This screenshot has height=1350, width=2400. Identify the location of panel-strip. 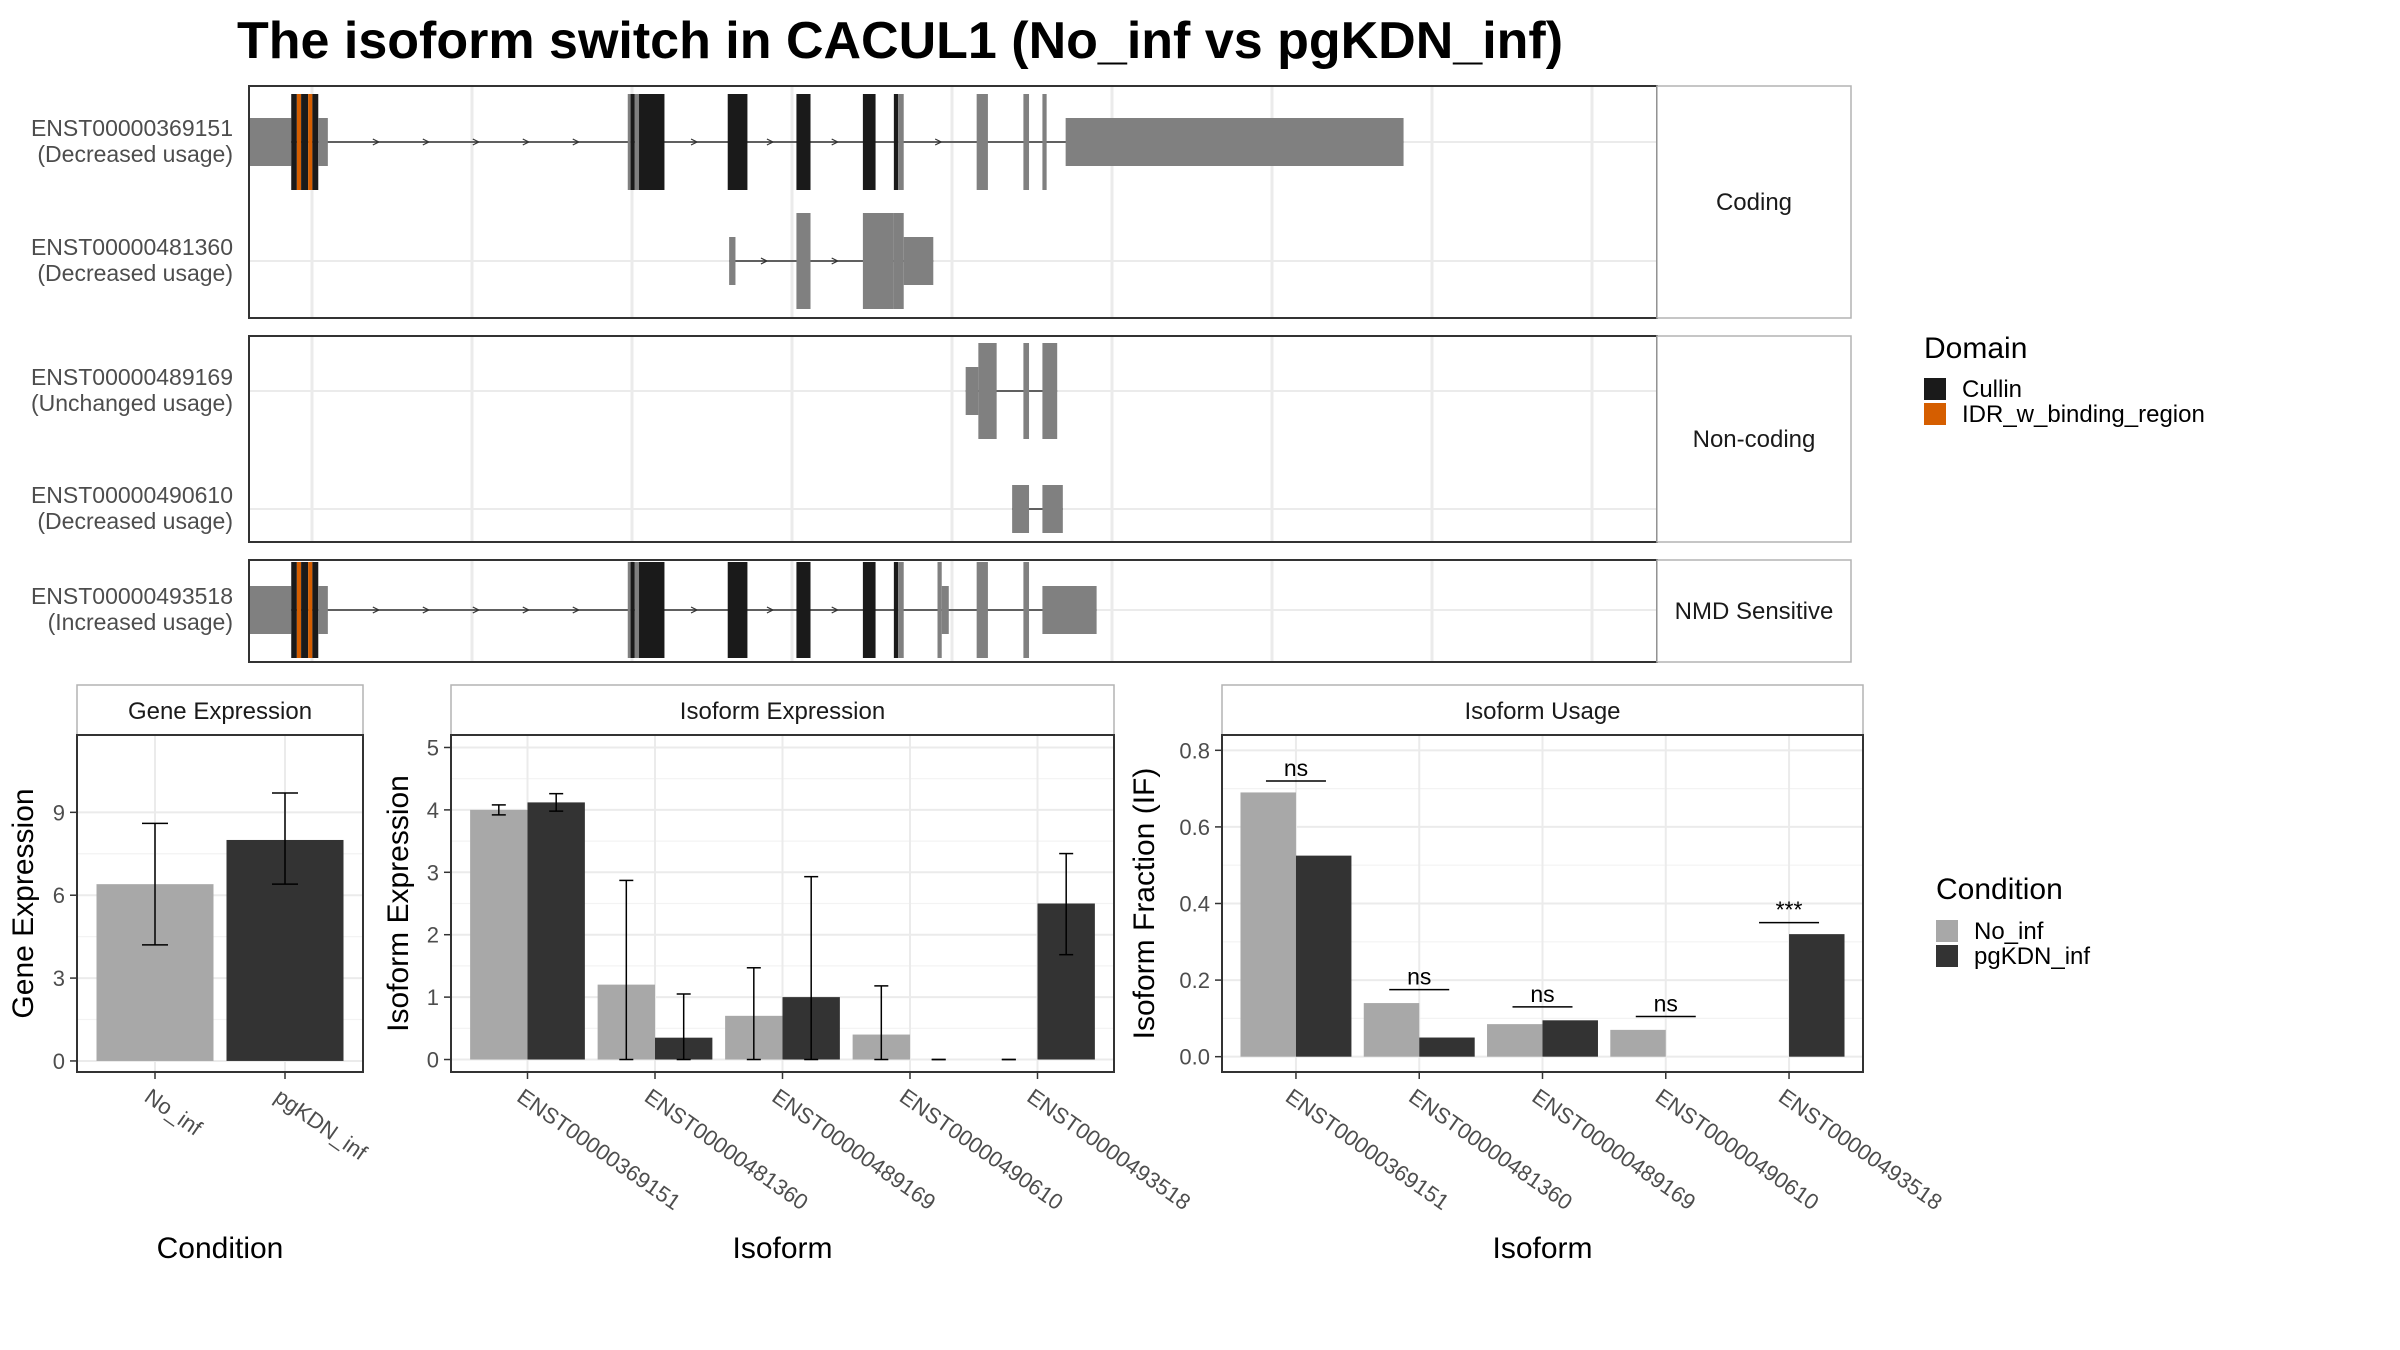
(220, 710).